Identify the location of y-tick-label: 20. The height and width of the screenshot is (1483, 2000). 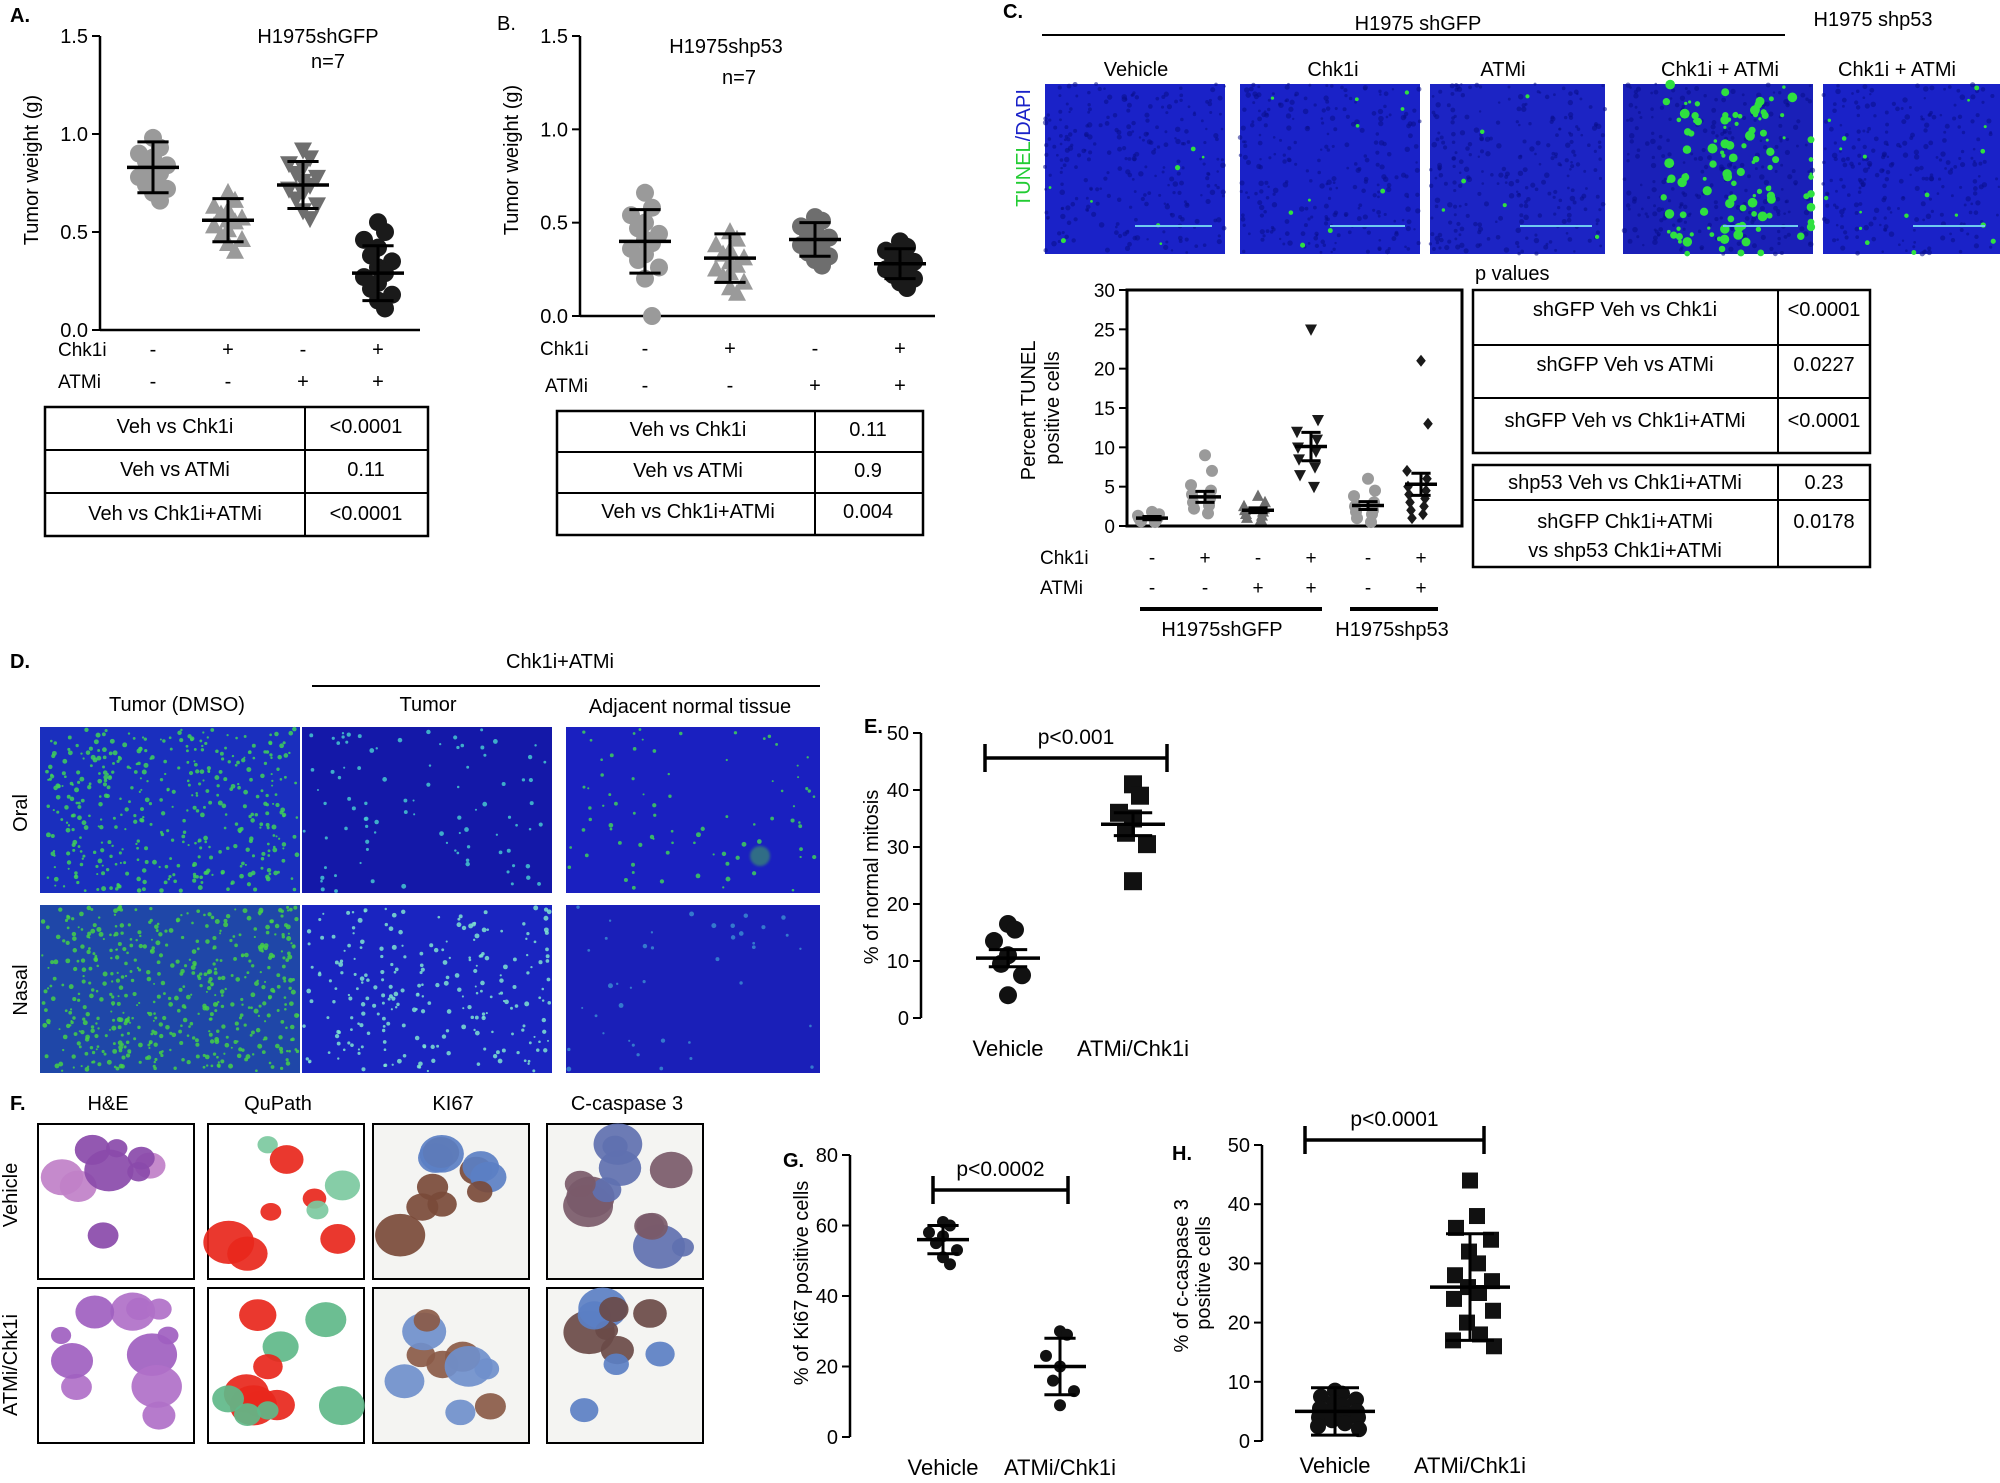
(898, 905).